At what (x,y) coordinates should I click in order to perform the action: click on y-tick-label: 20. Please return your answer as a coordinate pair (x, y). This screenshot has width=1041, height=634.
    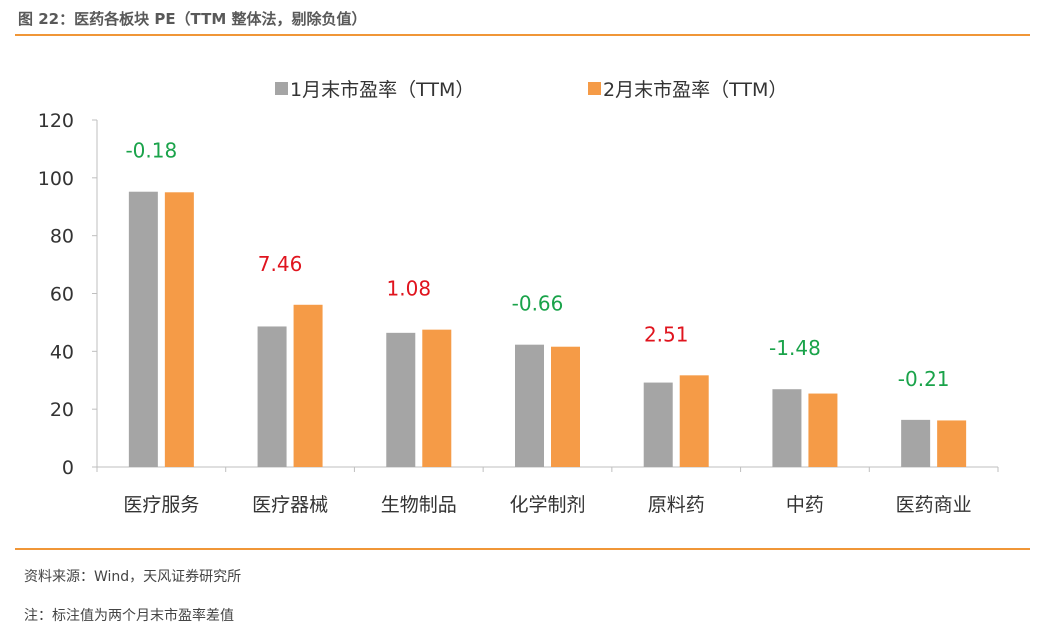
    Looking at the image, I should click on (62, 410).